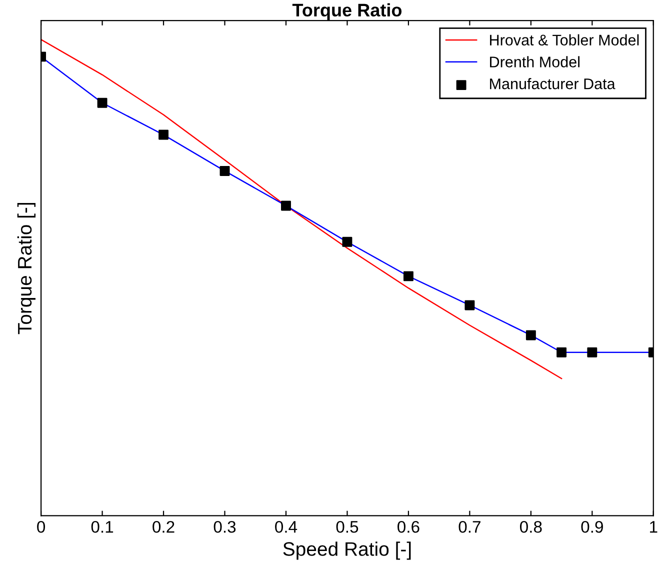  What do you see at coordinates (592, 526) in the screenshot?
I see `x-tick-label: 0.9` at bounding box center [592, 526].